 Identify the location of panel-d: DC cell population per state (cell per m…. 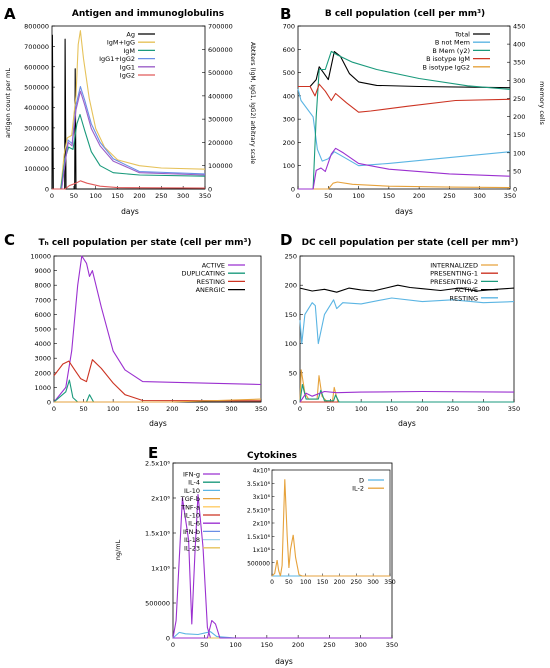
(403, 333).